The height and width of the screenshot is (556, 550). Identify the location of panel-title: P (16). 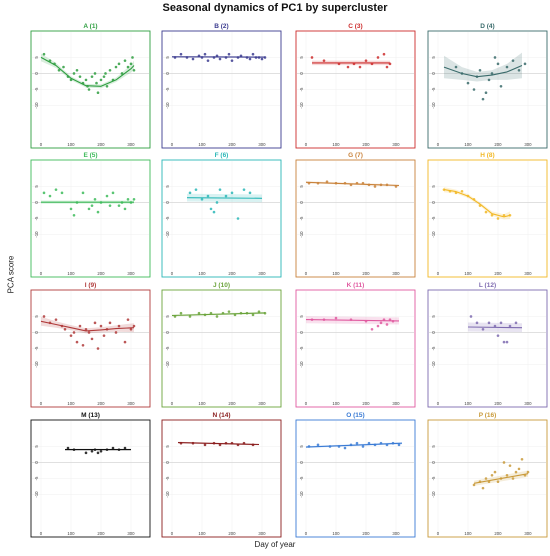
(488, 415).